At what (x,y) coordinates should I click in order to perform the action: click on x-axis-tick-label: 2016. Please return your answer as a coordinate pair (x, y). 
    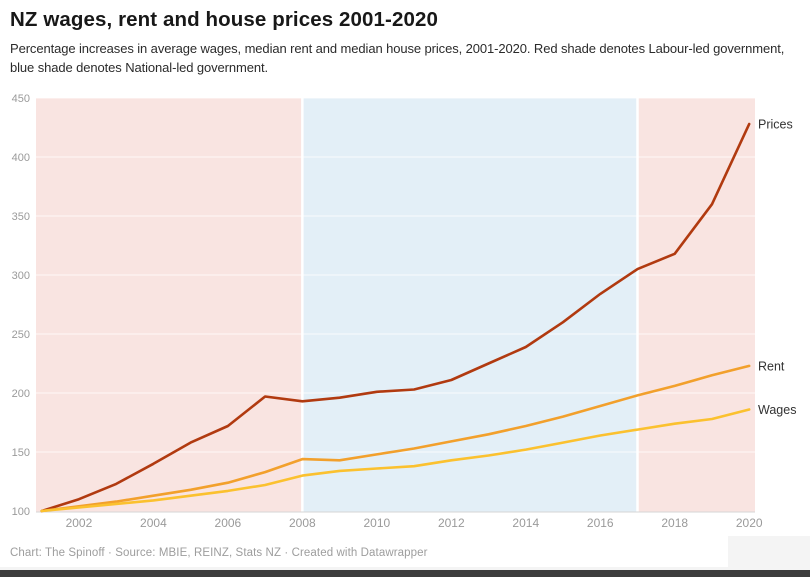
    Looking at the image, I should click on (600, 523).